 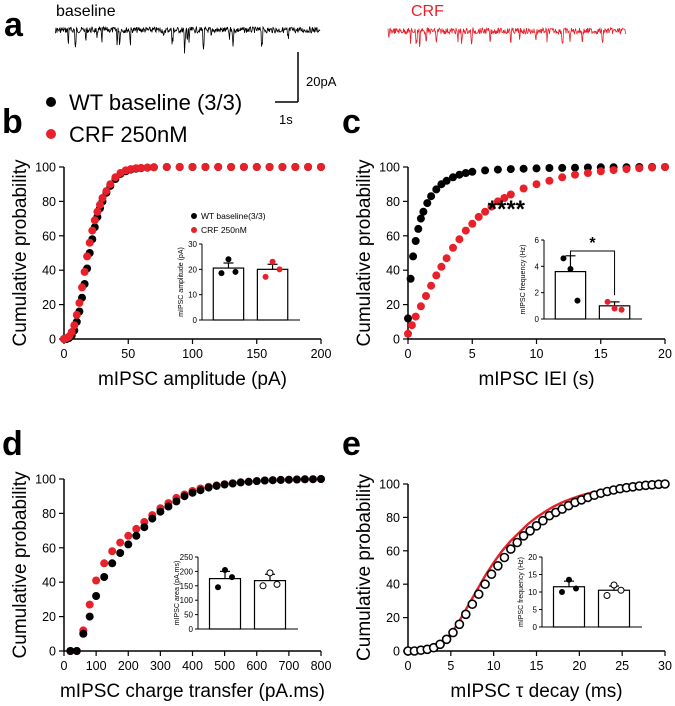 I want to click on panel-d-letter: d, so click(x=12, y=444).